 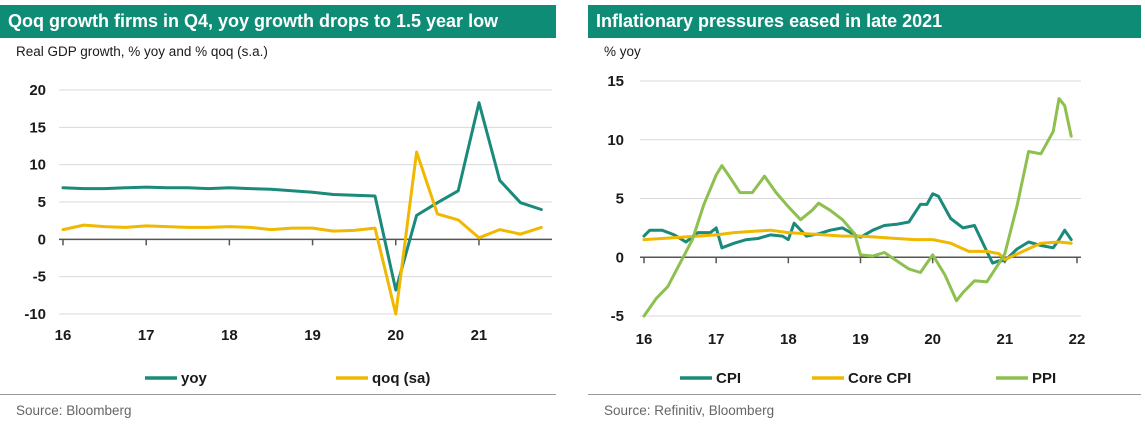 I want to click on right-chart-subtitle: % yoy, so click(x=622, y=51).